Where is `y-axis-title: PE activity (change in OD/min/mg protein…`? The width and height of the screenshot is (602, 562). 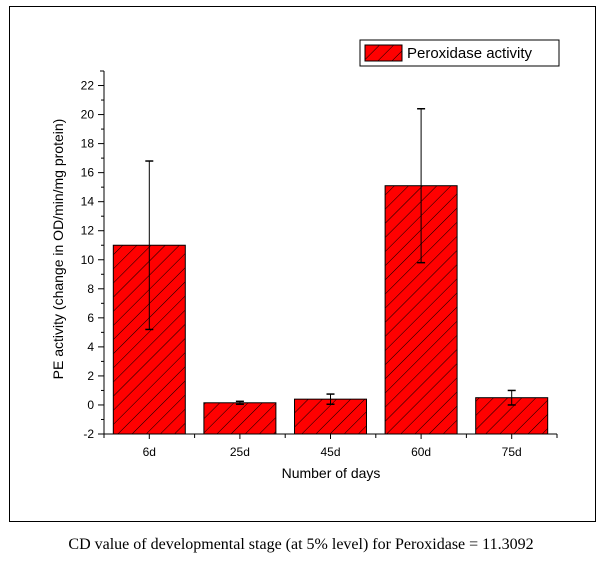 y-axis-title: PE activity (change in OD/min/mg protein… is located at coordinates (58, 249).